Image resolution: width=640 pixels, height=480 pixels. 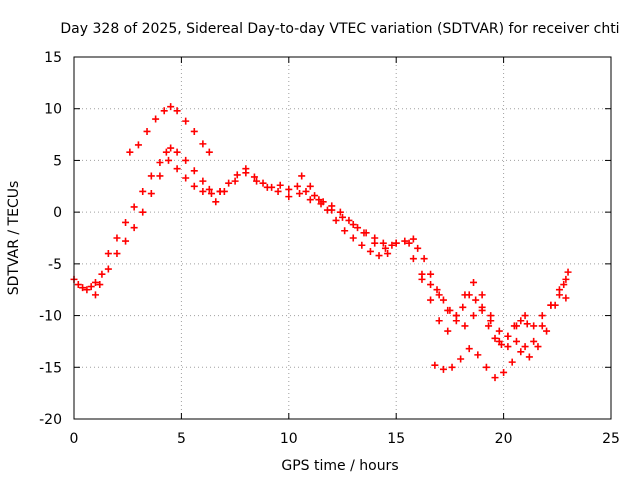 What do you see at coordinates (396, 439) in the screenshot?
I see `x-tick-label: 15` at bounding box center [396, 439].